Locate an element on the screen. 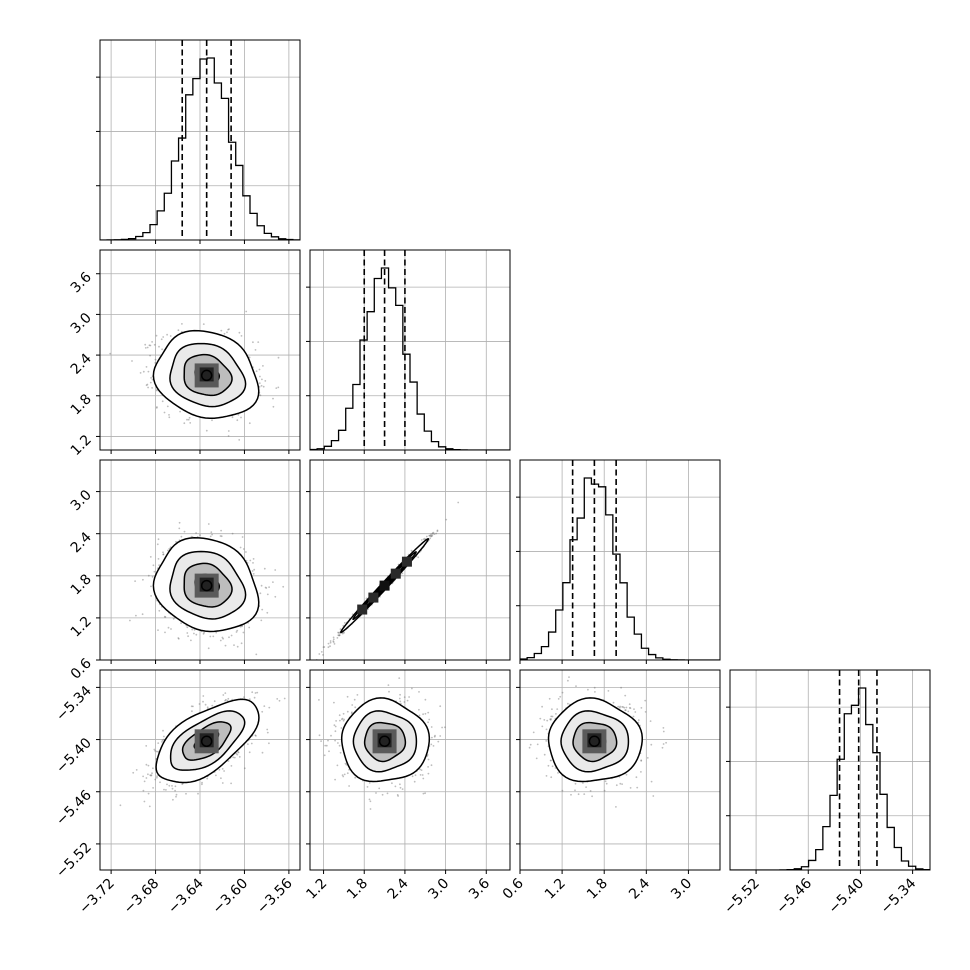 This screenshot has width=970, height=970. panel-content is located at coordinates (382, 743).